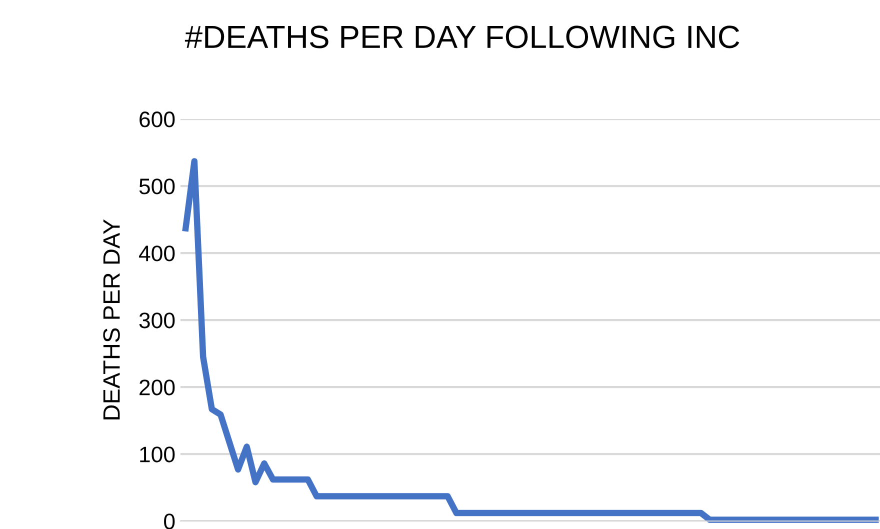 Image resolution: width=880 pixels, height=529 pixels. Describe the element at coordinates (111, 319) in the screenshot. I see `y-axis-title: DEATHS PER DAY` at that location.